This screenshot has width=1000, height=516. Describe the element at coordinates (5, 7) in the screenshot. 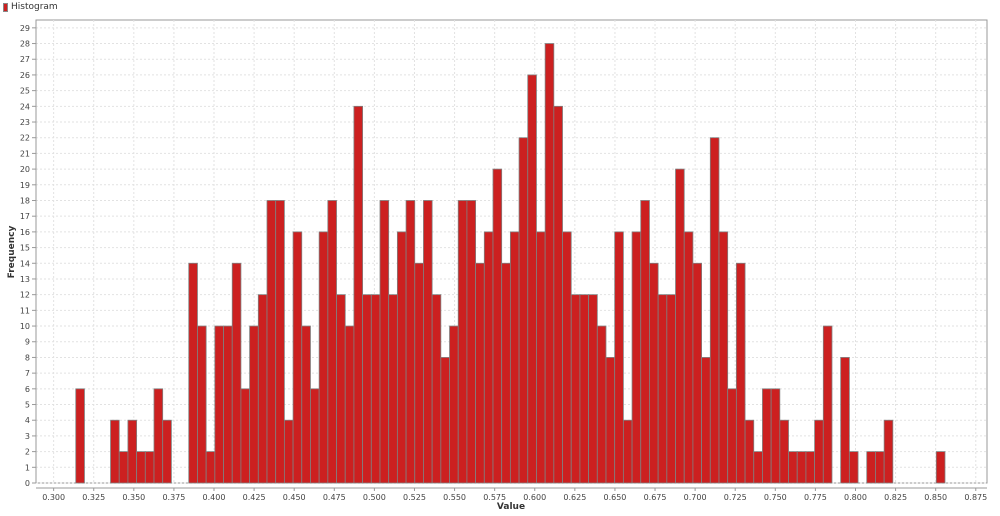

I see `legend-swatch-histogram` at that location.